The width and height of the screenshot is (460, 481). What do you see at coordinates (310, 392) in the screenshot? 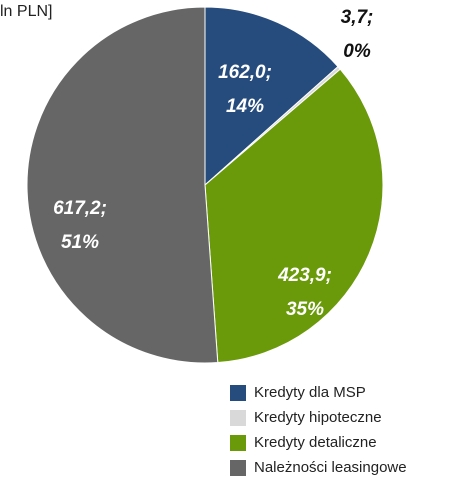
I see `legend-label: Kredyty dla MSP` at bounding box center [310, 392].